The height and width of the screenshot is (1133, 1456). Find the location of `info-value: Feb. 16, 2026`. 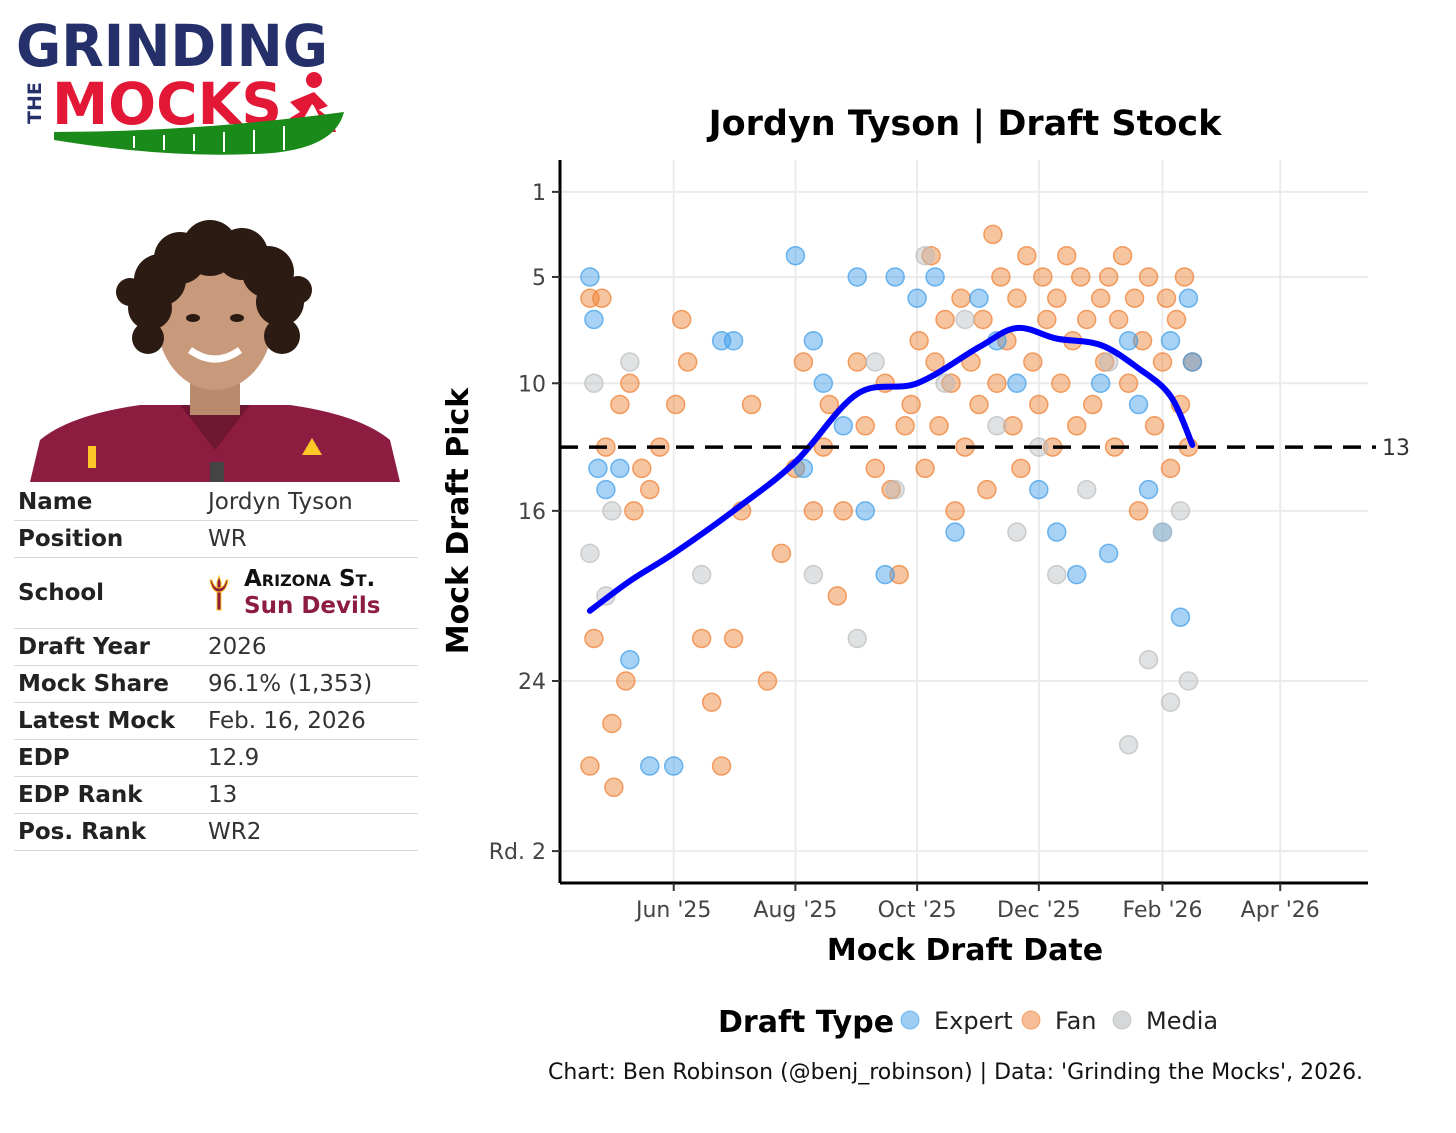

info-value: Feb. 16, 2026 is located at coordinates (311, 721).